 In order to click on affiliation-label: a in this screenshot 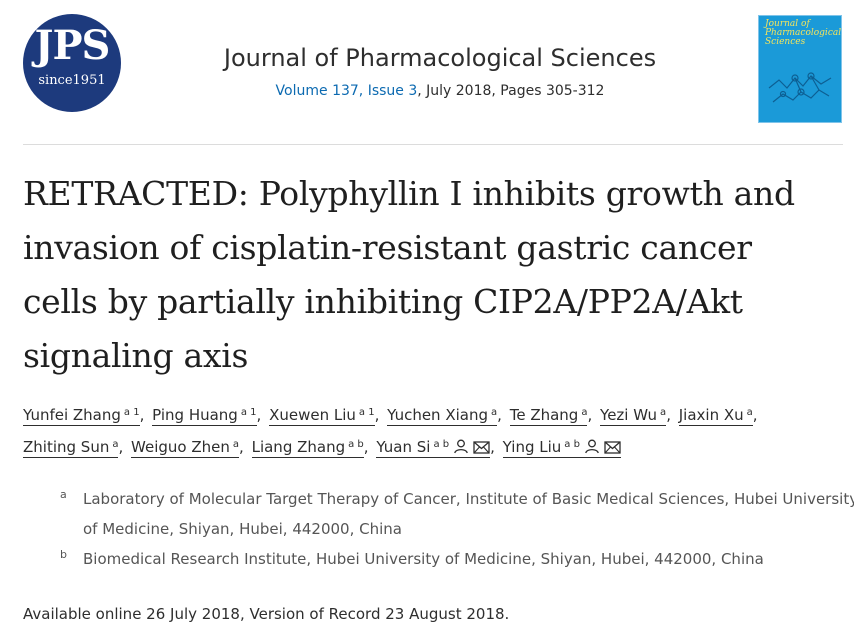, I will do `click(63, 494)`.